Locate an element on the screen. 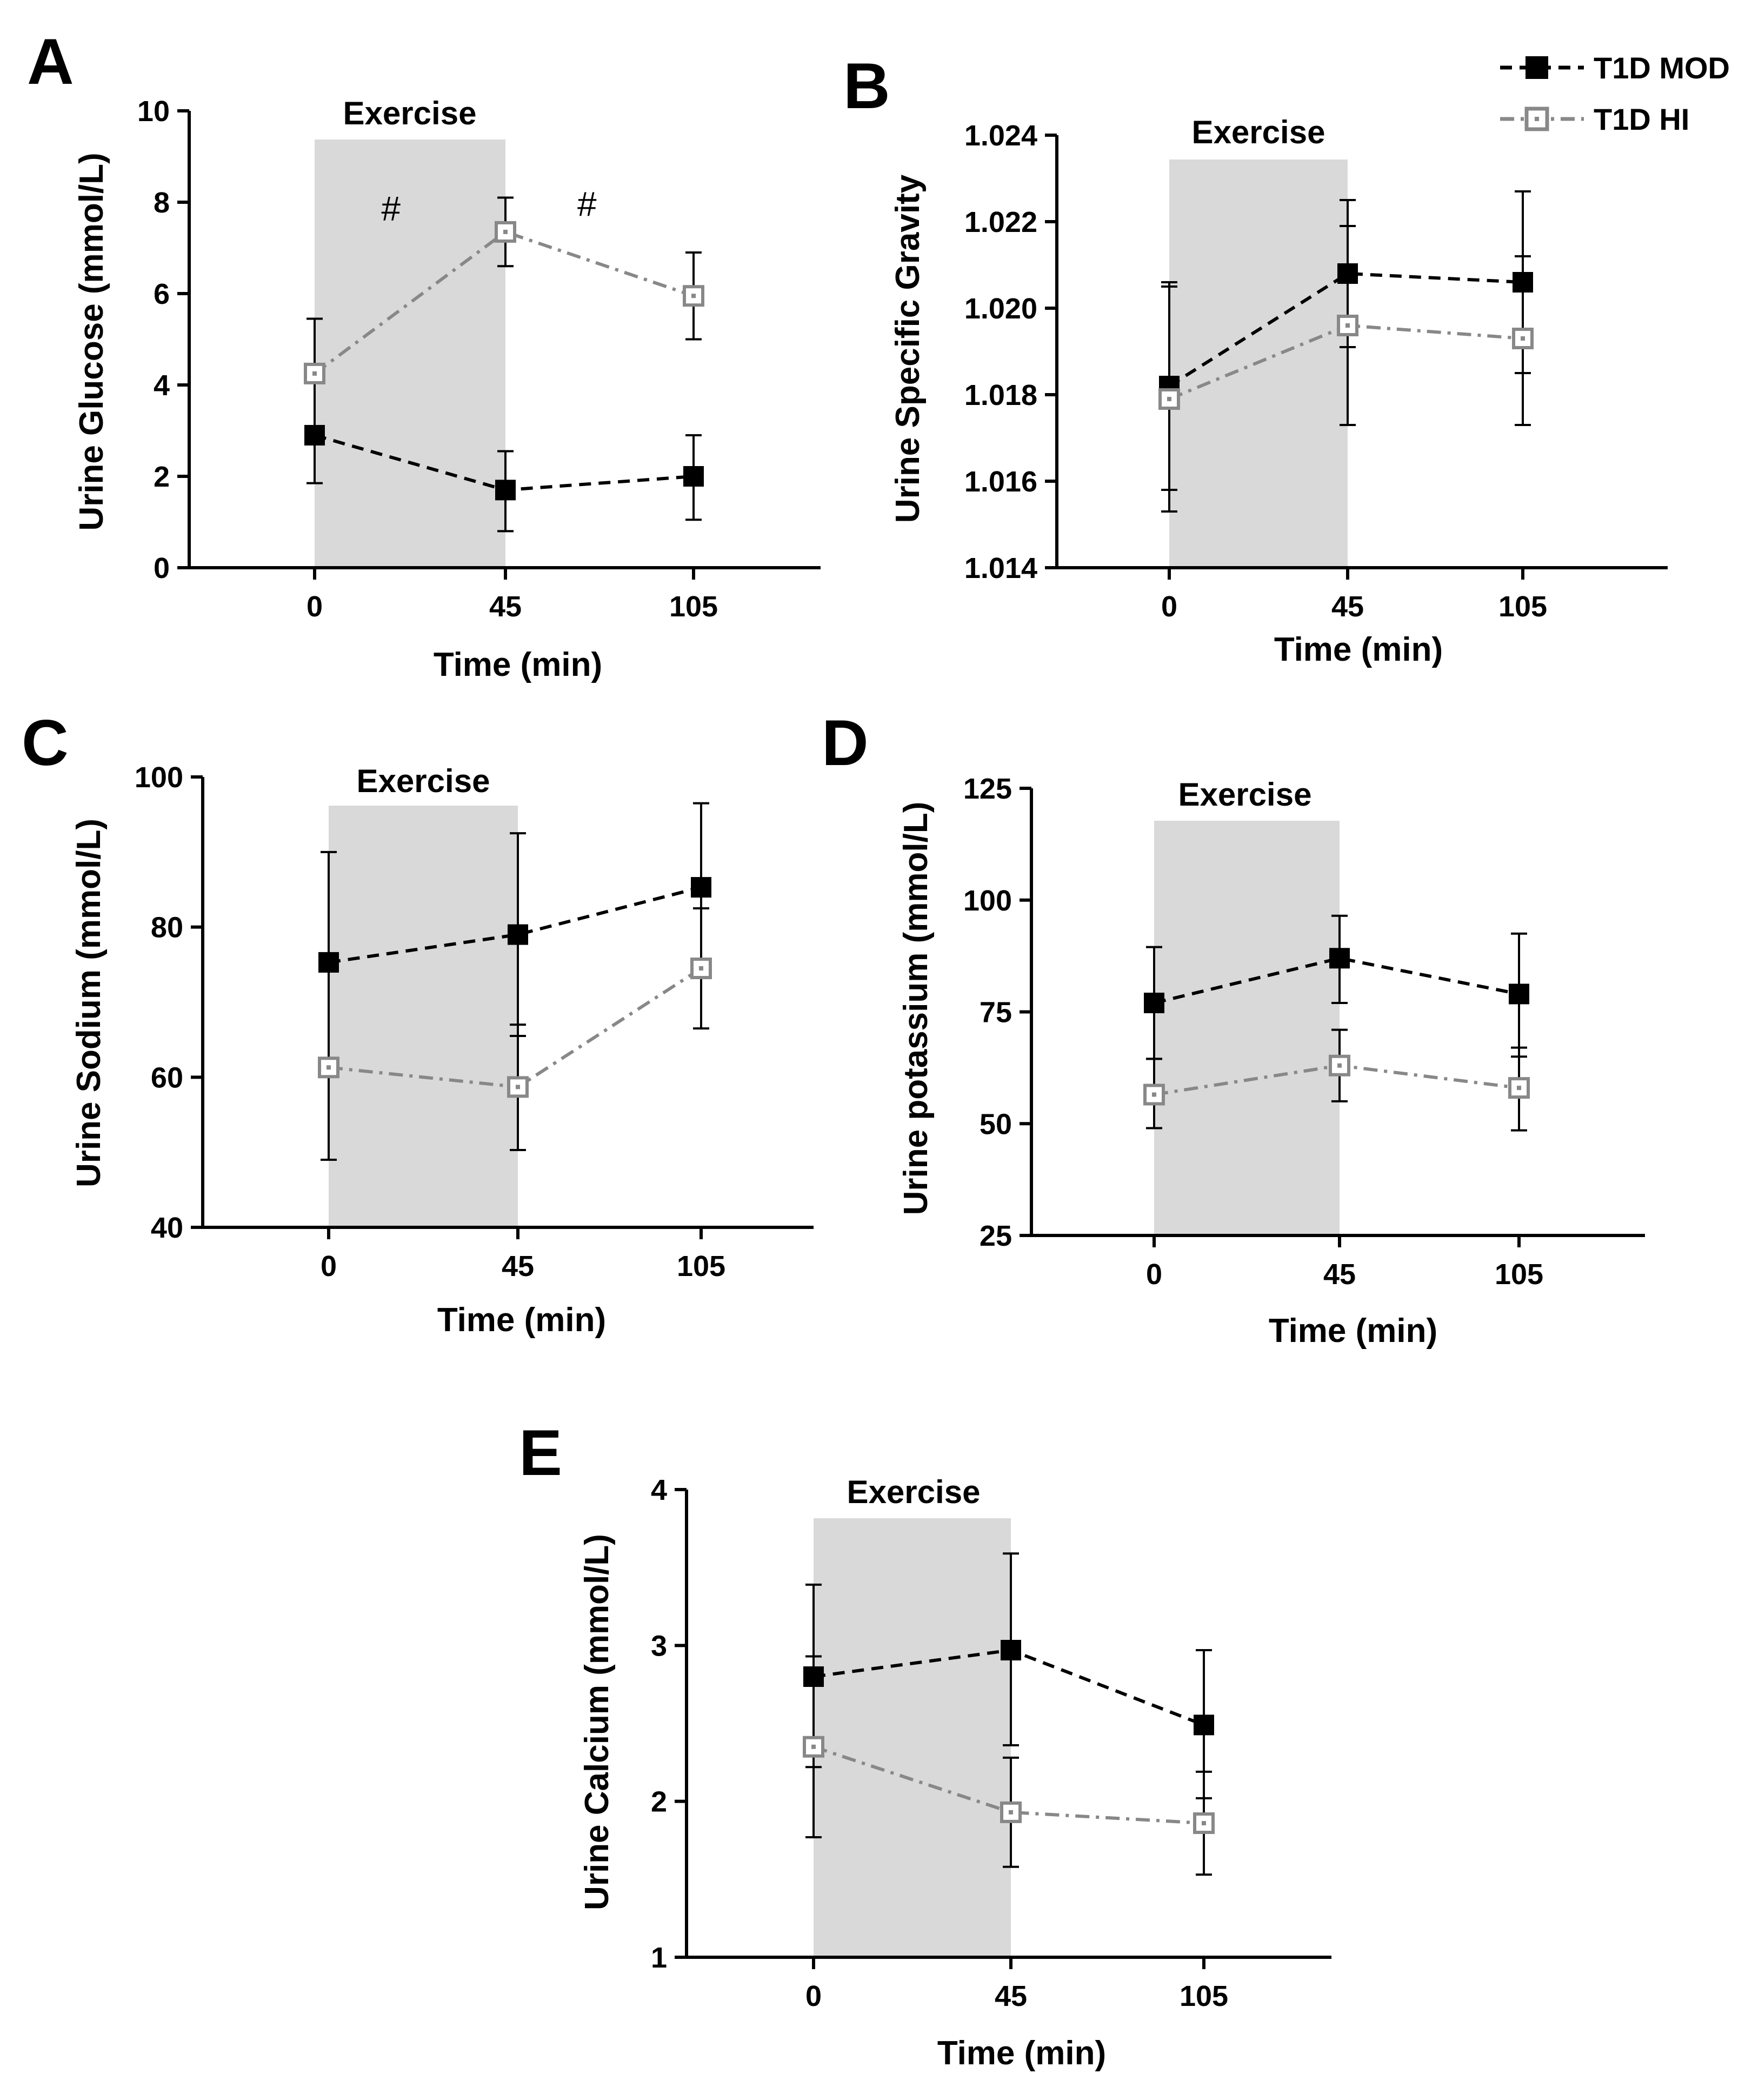  y-tick-label: 50 is located at coordinates (996, 1124).